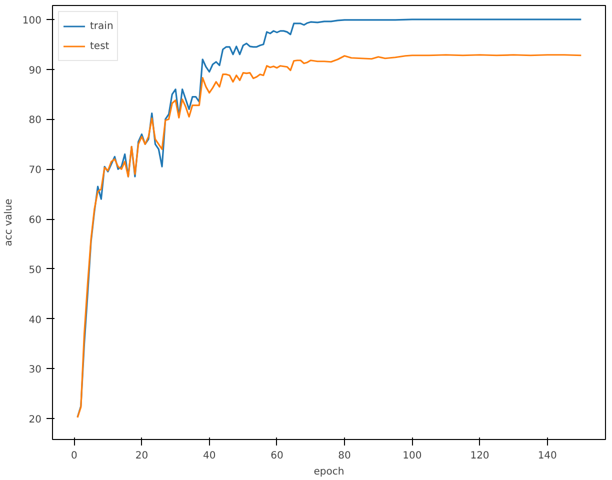 Image resolution: width=612 pixels, height=480 pixels. What do you see at coordinates (35, 70) in the screenshot?
I see `y-tick-label: 90` at bounding box center [35, 70].